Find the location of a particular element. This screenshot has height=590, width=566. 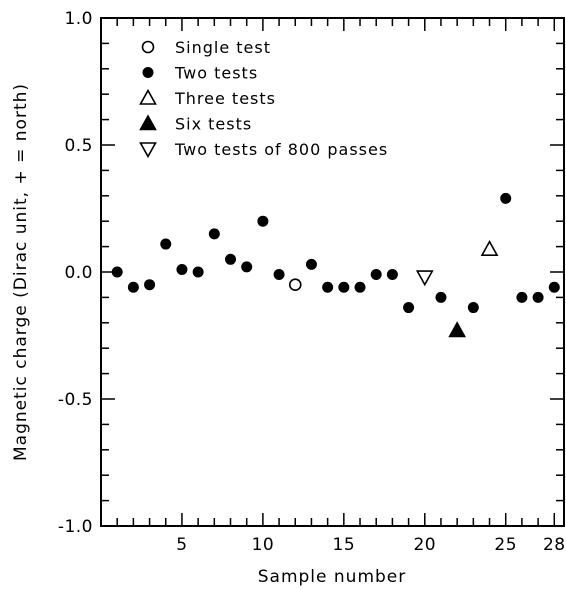

y-tick-label: -1.0 is located at coordinates (75, 527).